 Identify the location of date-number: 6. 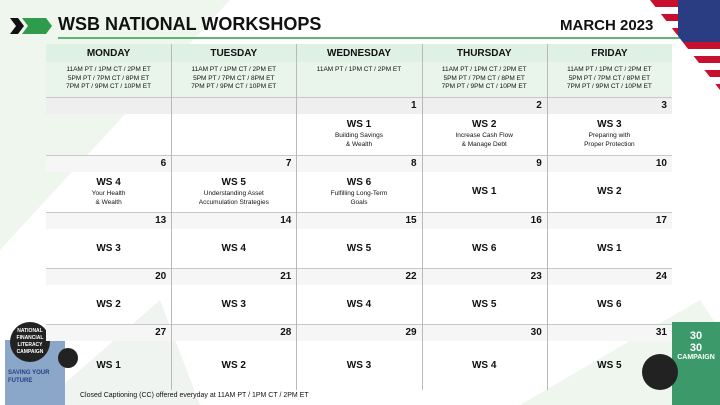
(163, 163).